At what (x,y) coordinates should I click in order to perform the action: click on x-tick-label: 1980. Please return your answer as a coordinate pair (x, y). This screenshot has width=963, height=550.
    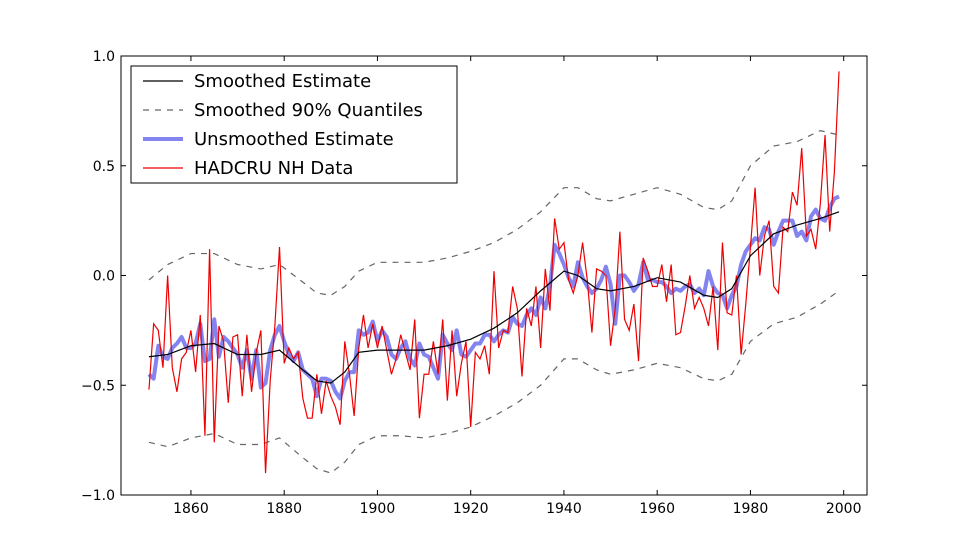
    Looking at the image, I should click on (751, 509).